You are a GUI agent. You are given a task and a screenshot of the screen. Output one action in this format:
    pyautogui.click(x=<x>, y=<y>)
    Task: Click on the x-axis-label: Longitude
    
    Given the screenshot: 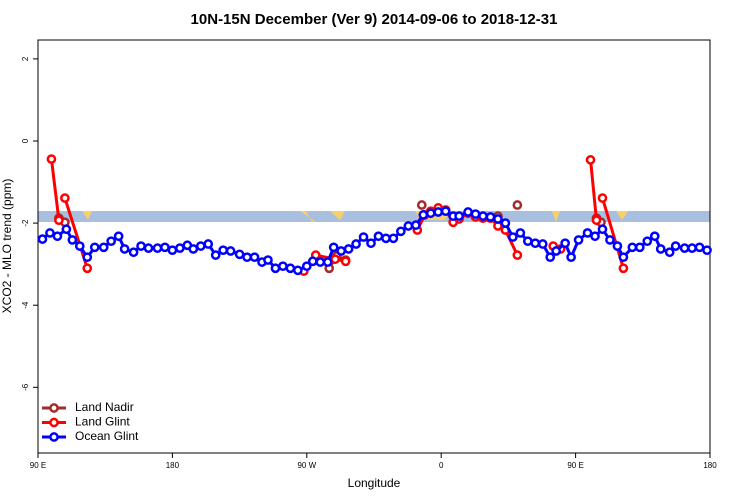 What is the action you would take?
    pyautogui.click(x=374, y=483)
    